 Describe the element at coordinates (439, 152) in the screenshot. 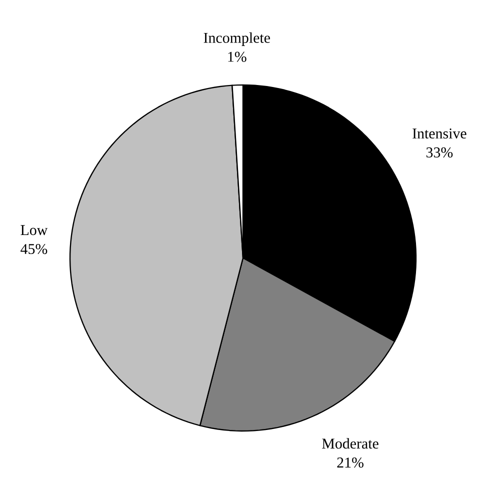

I see `data-label: 33%` at that location.